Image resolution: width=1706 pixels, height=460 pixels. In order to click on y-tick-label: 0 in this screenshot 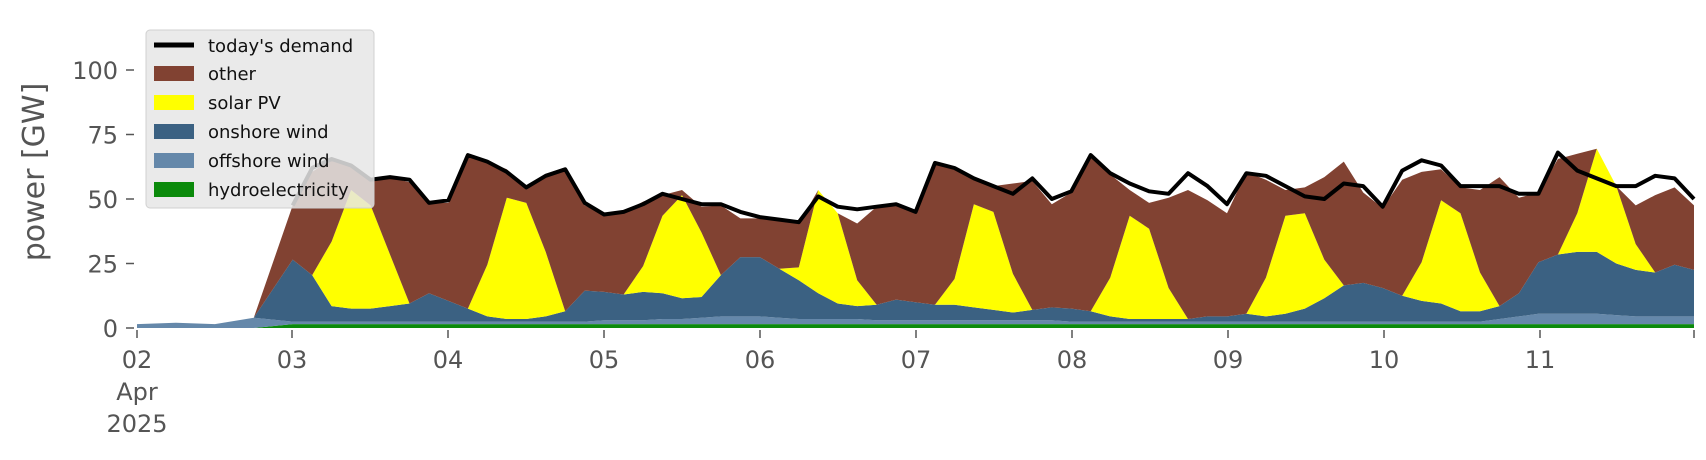, I will do `click(110, 329)`.